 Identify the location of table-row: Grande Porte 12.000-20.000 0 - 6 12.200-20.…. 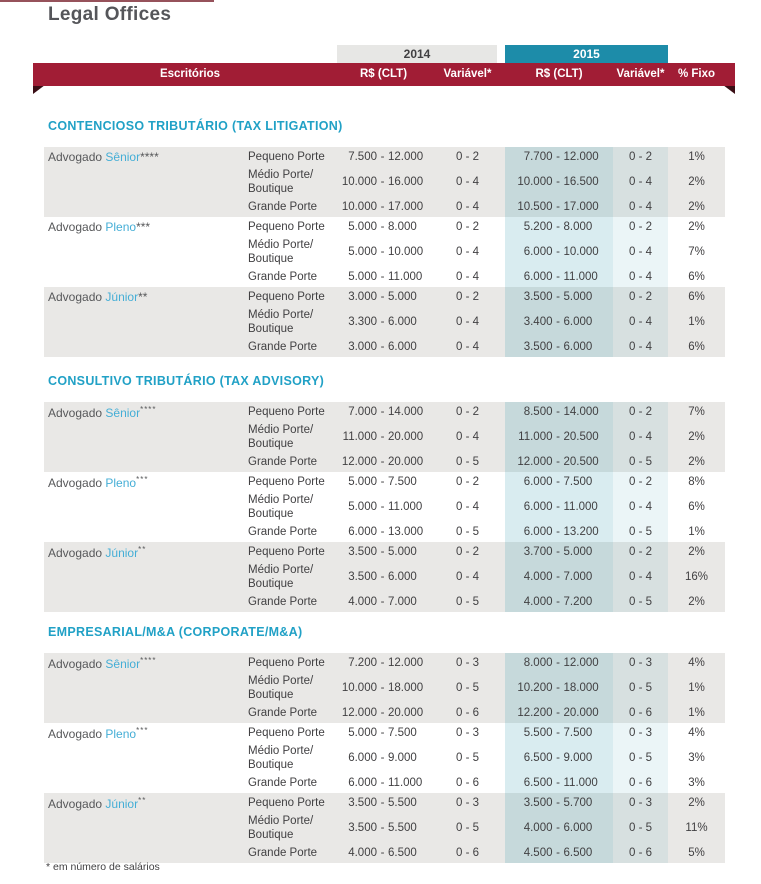
(486, 713).